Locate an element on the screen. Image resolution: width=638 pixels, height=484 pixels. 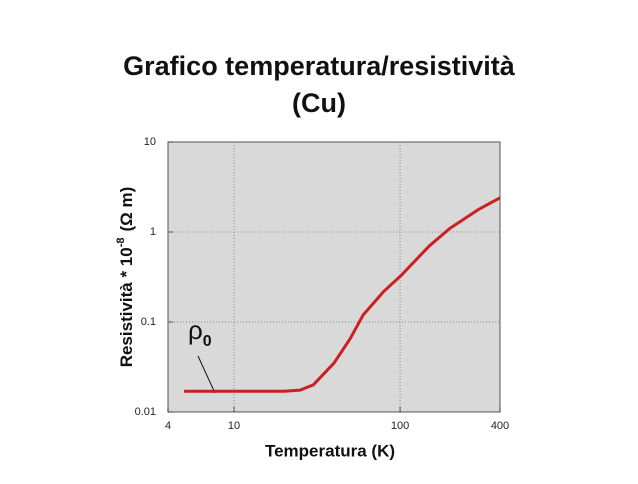
annotation-arrow is located at coordinates (206, 374).